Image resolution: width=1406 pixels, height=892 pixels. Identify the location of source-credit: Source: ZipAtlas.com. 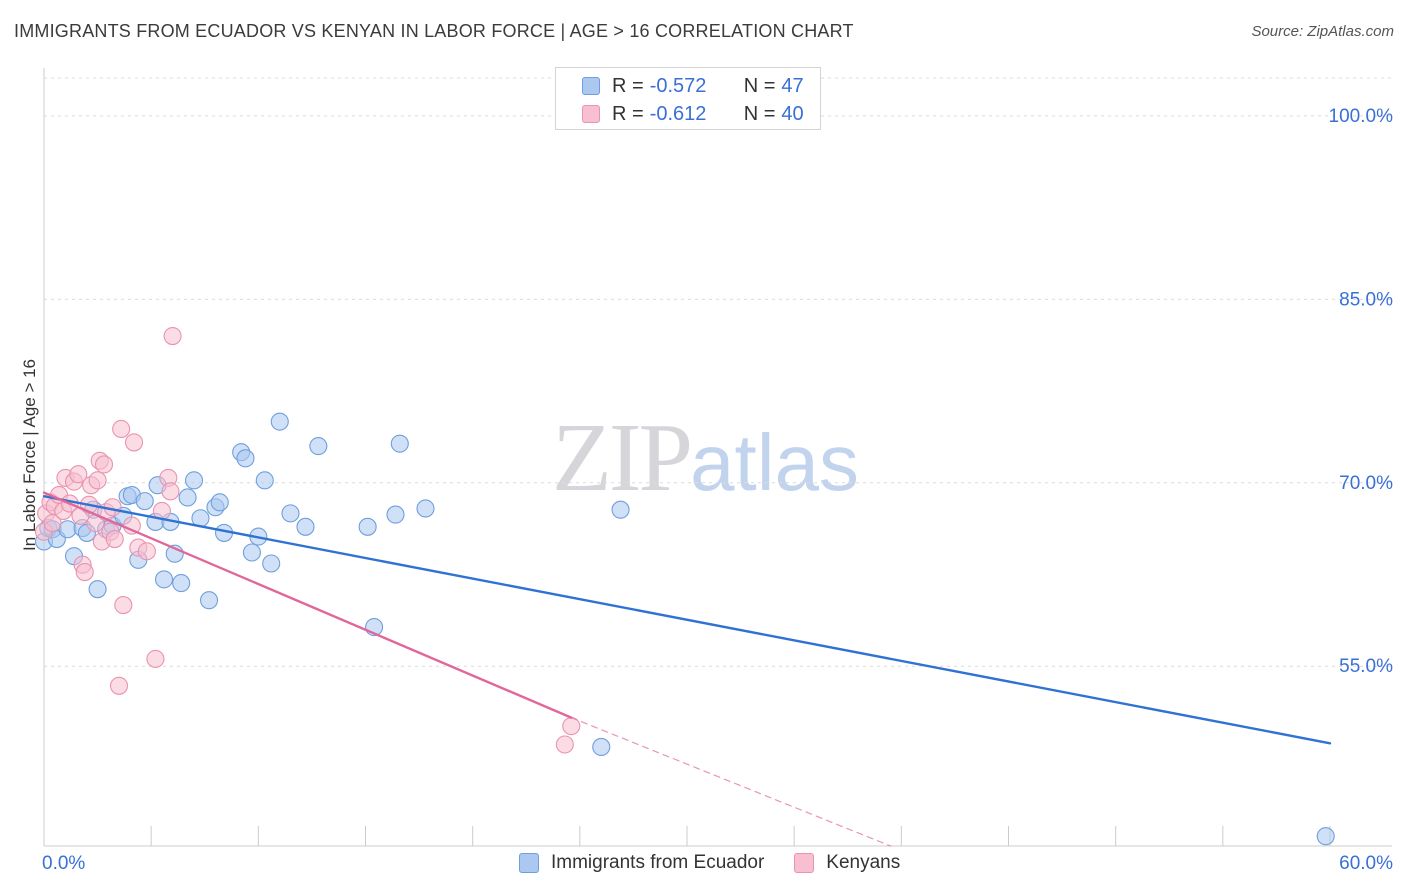
(1322, 31).